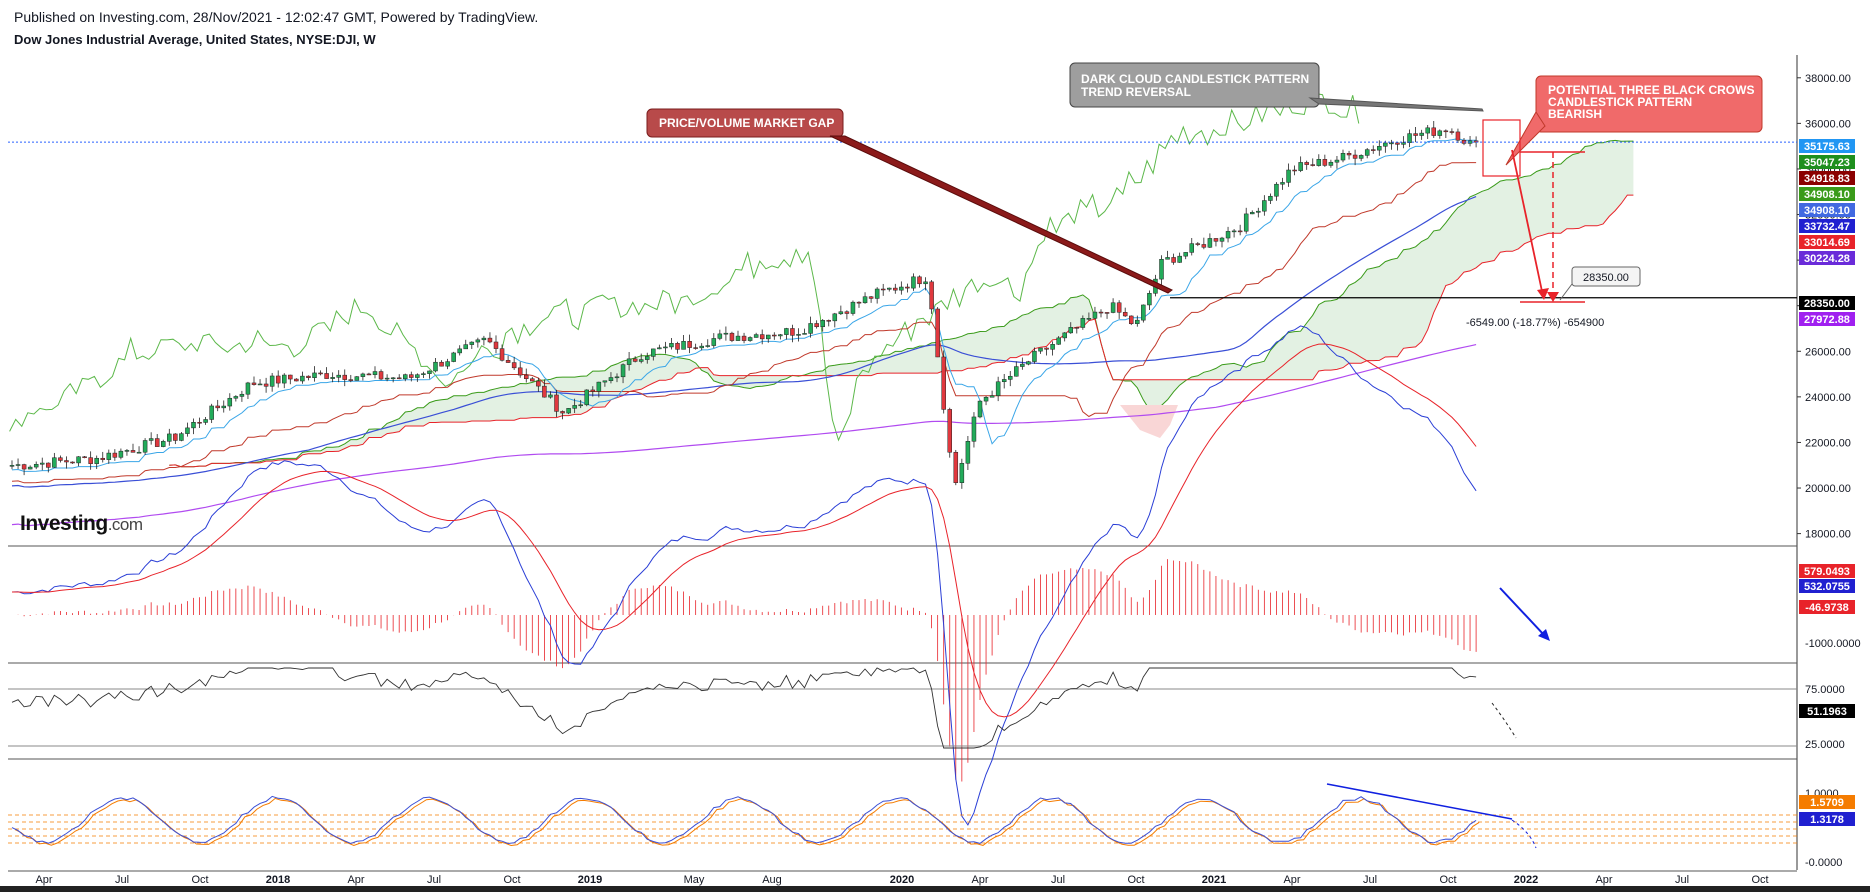  I want to click on crows-pointer, so click(1525, 138).